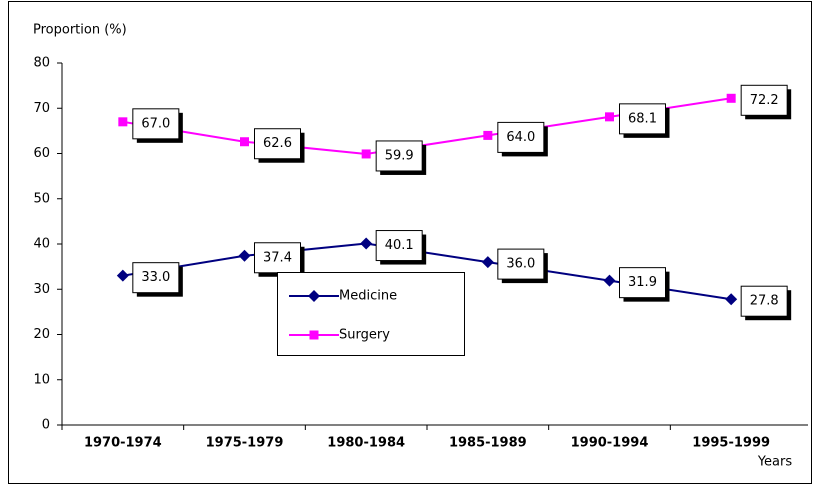  Describe the element at coordinates (41, 379) in the screenshot. I see `y-tick-label: 10` at that location.